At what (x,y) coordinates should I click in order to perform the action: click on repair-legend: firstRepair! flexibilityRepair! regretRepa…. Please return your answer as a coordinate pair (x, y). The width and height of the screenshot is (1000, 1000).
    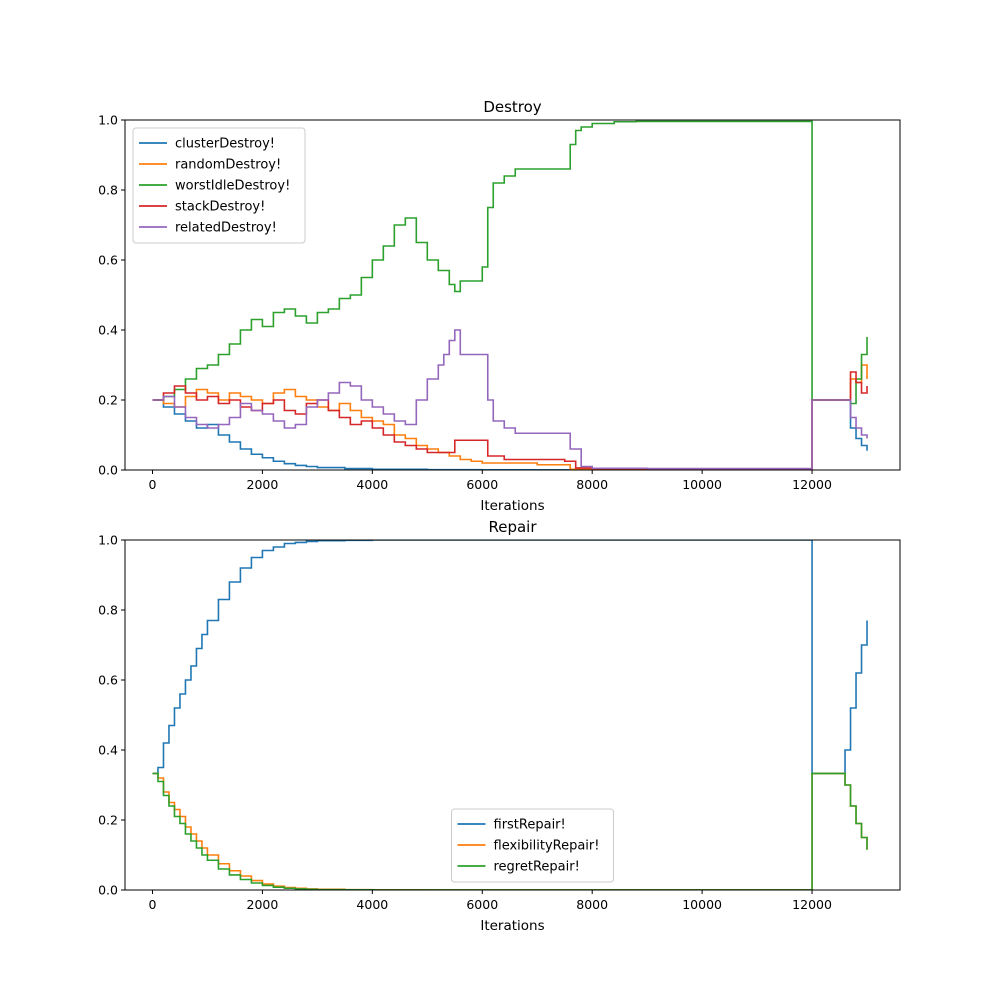
    Looking at the image, I should click on (532, 845).